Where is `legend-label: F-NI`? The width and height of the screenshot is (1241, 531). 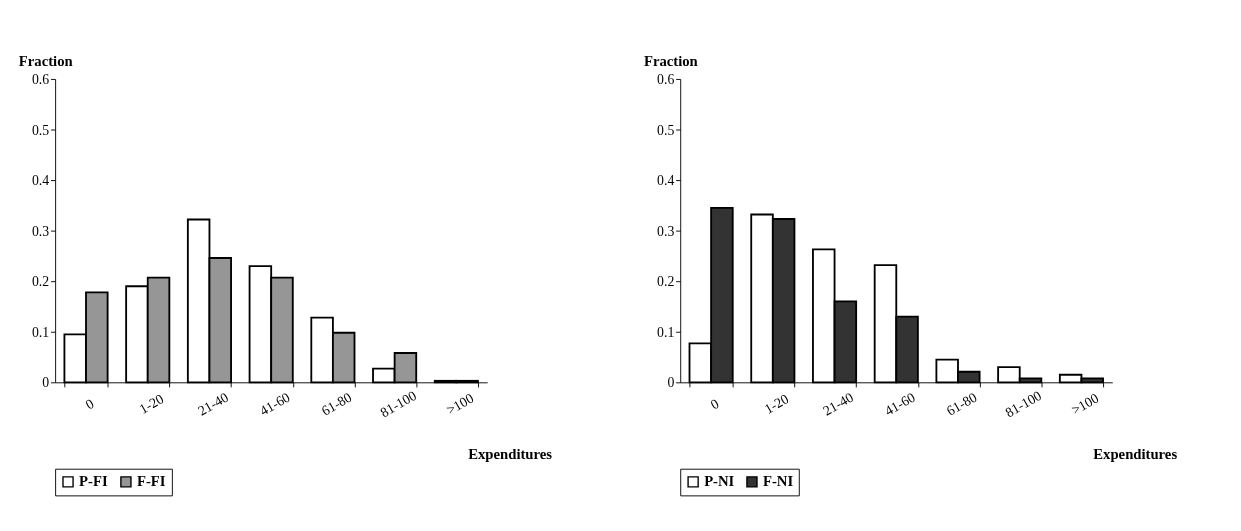 legend-label: F-NI is located at coordinates (778, 481).